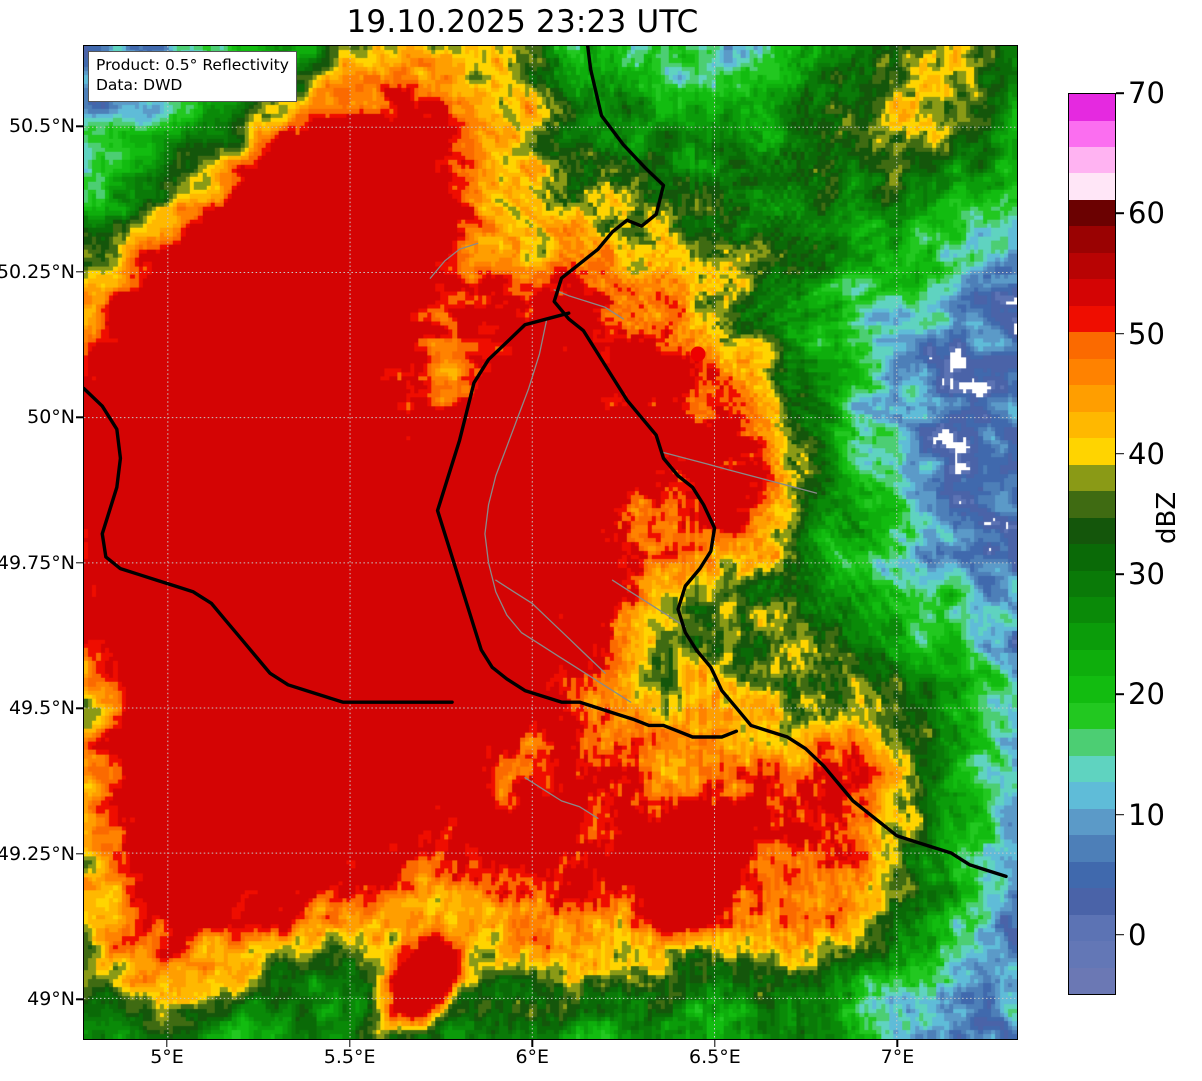  I want to click on longitude-tick-label-7: 7°E, so click(897, 1057).